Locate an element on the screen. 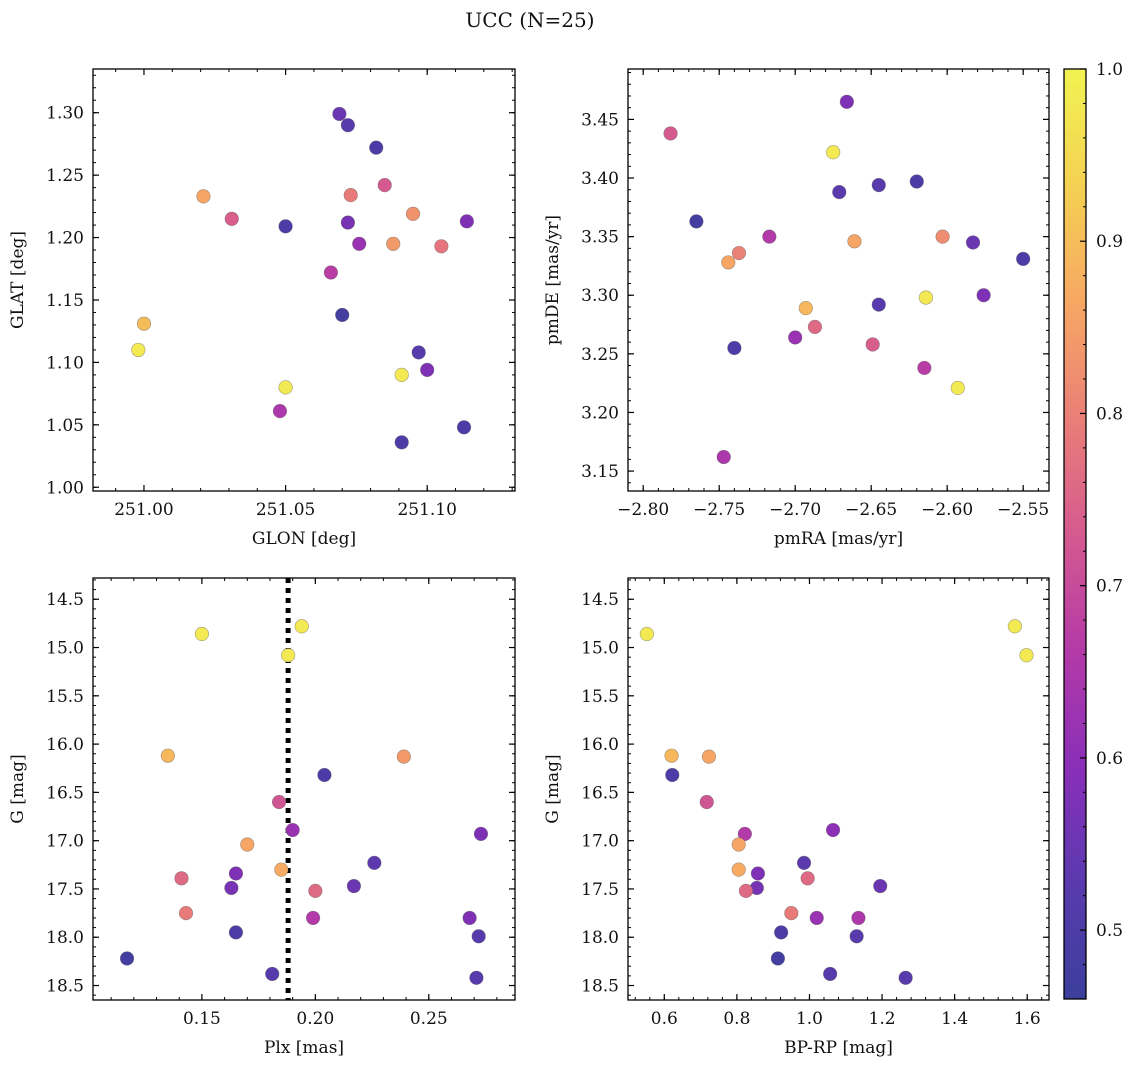 The width and height of the screenshot is (1136, 1072). x-tick-label: 0.6 is located at coordinates (664, 1019).